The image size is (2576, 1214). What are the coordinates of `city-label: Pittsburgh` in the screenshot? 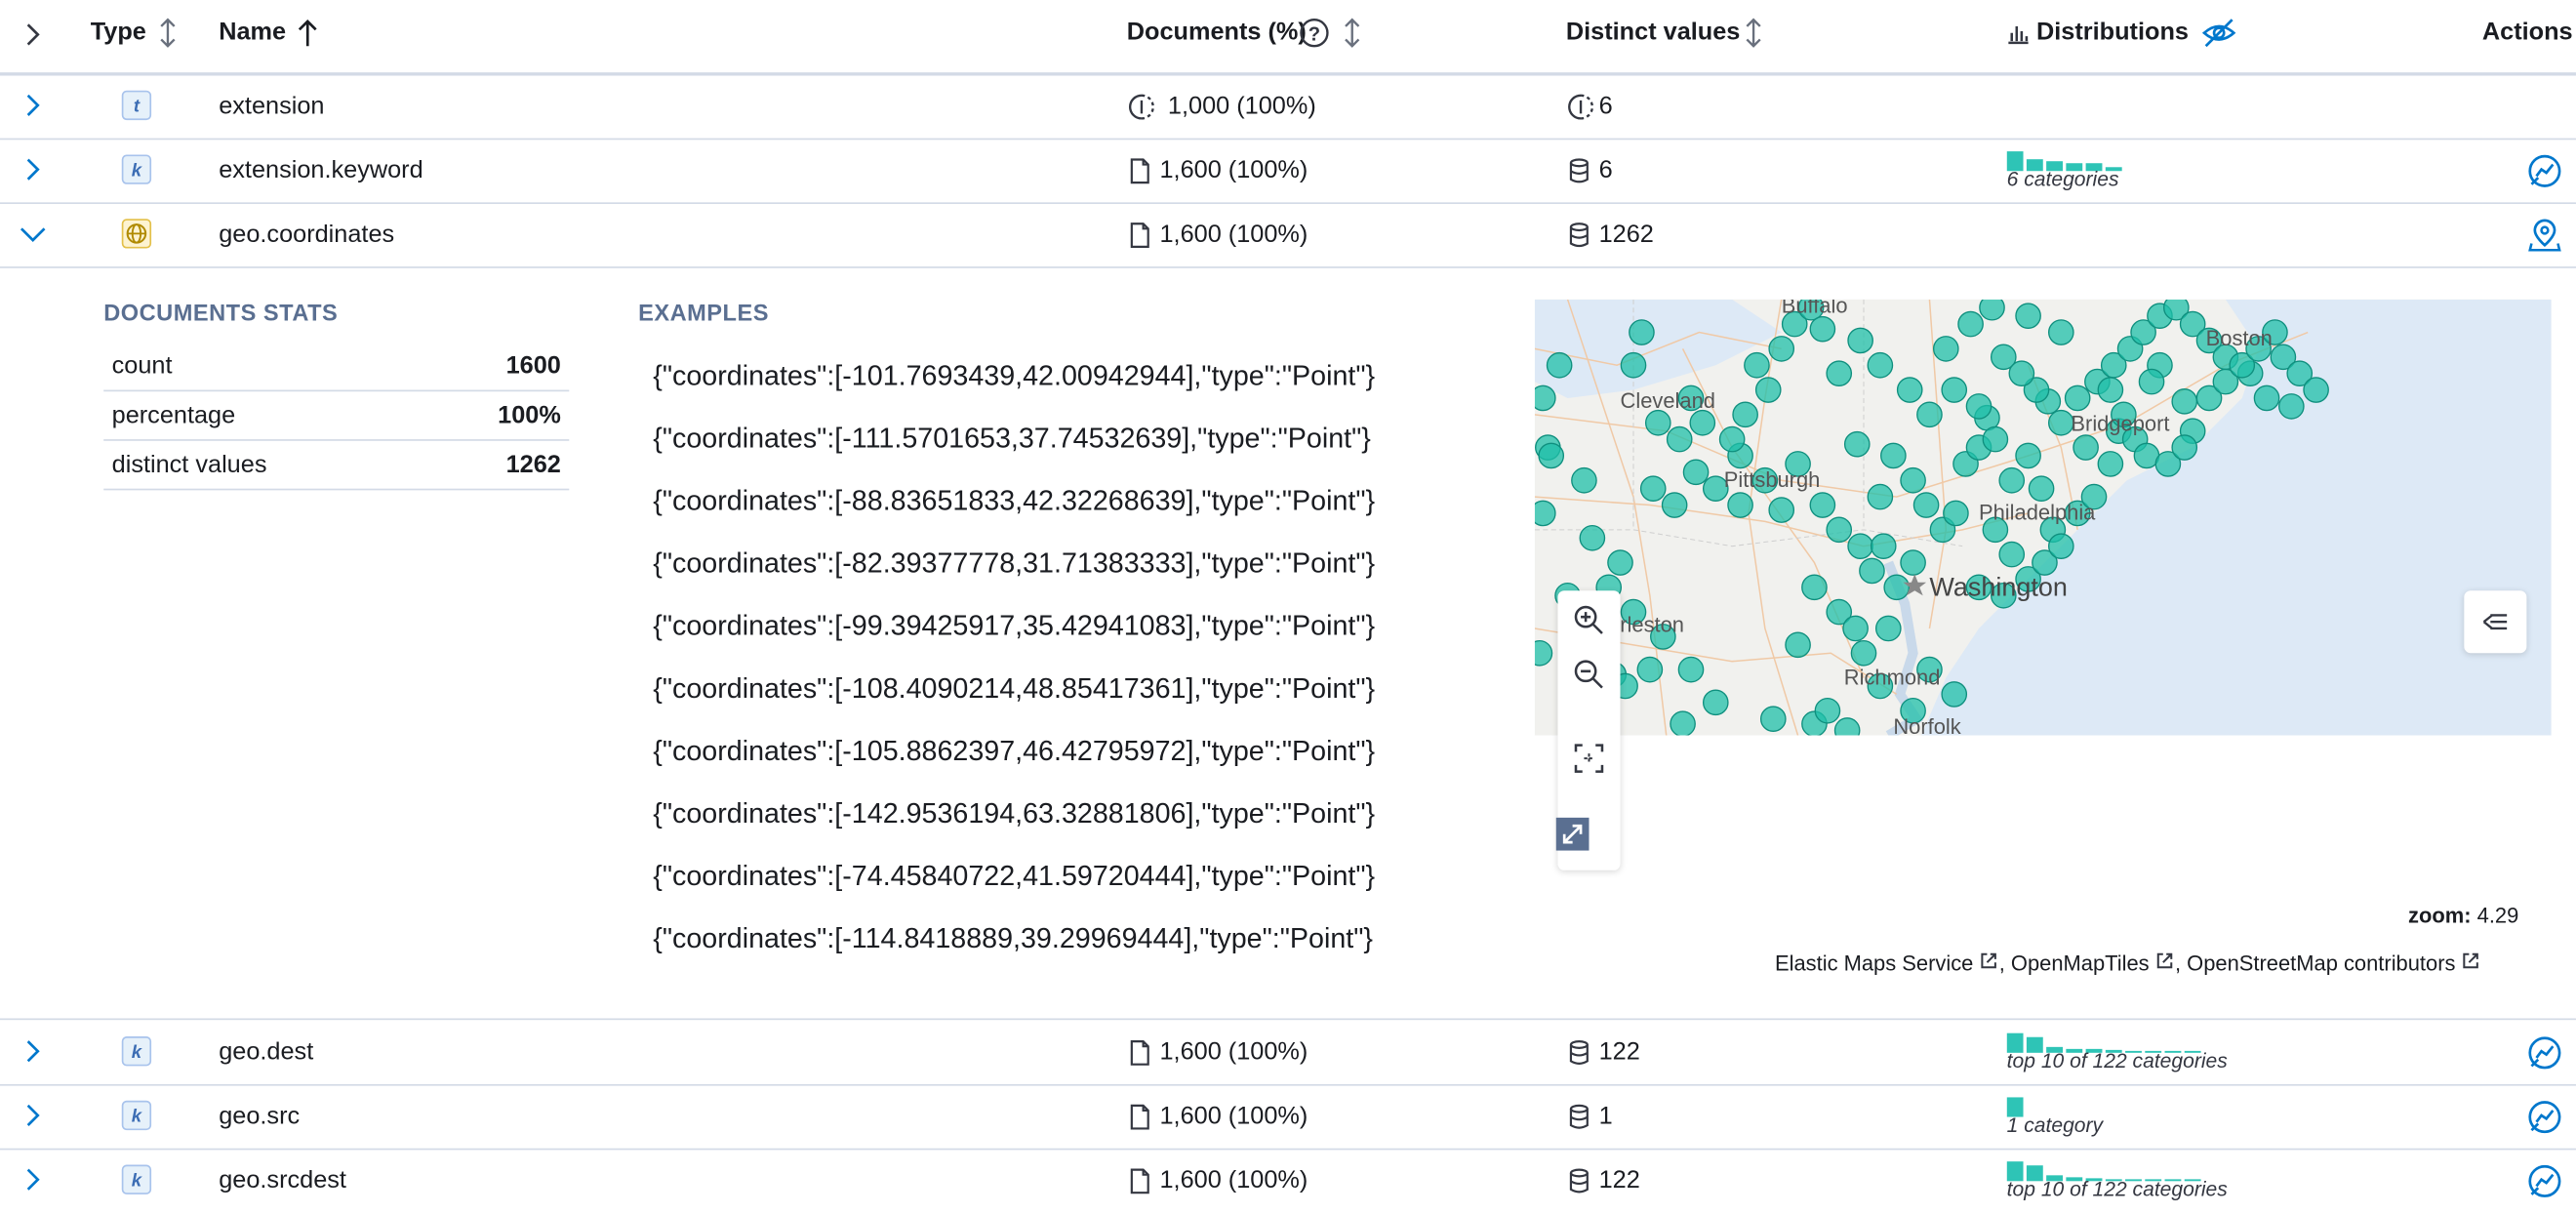 It's located at (1772, 480).